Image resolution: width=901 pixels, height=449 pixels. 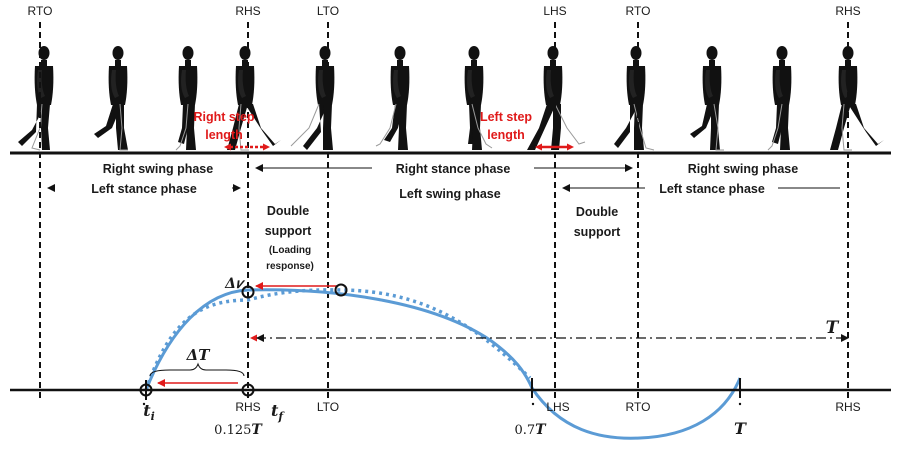 What do you see at coordinates (341, 290) in the screenshot?
I see `shifted-peak-marker` at bounding box center [341, 290].